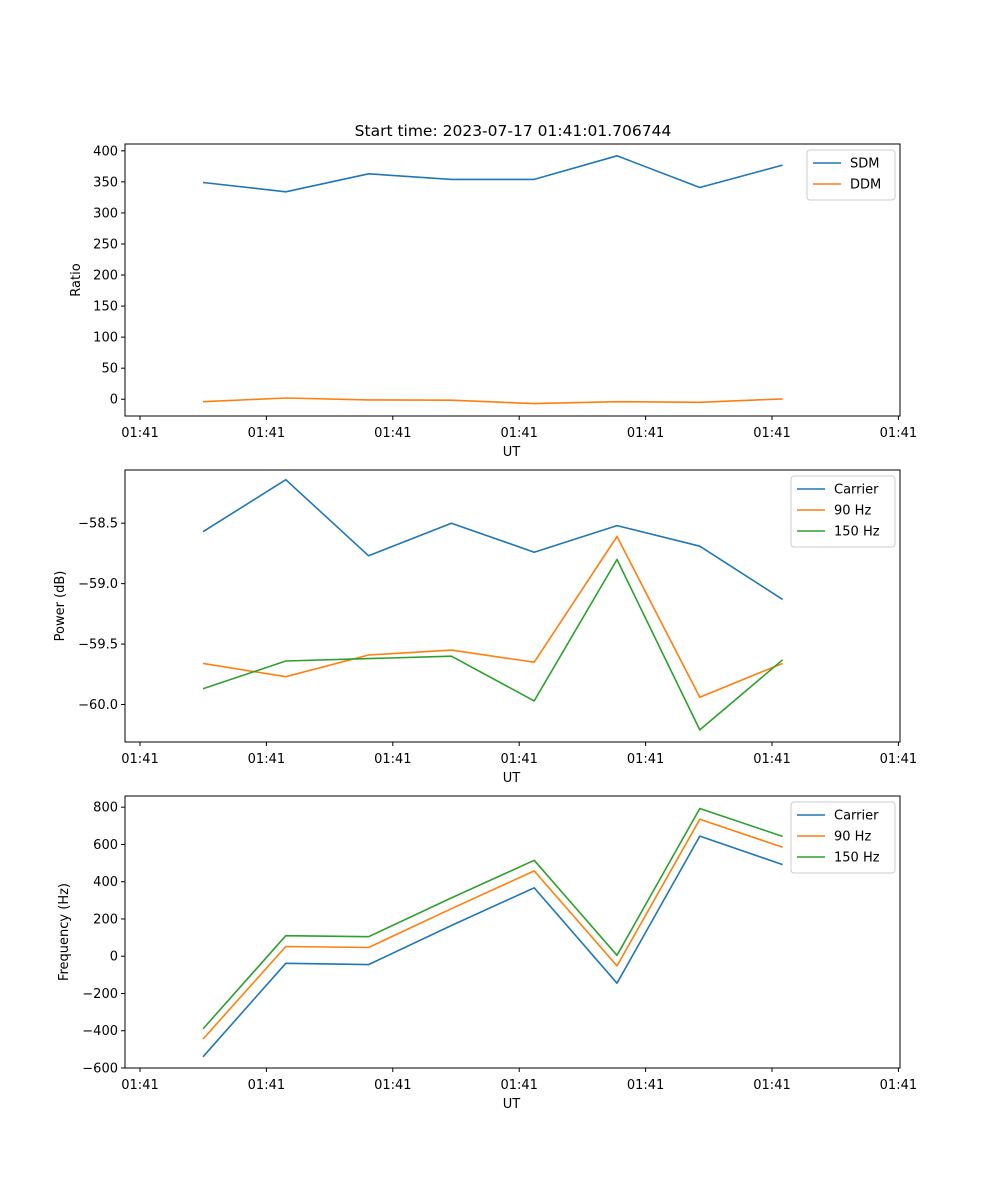  I want to click on figure-title: Start time: 2023-07-17 01:41:01.706744, so click(513, 131).